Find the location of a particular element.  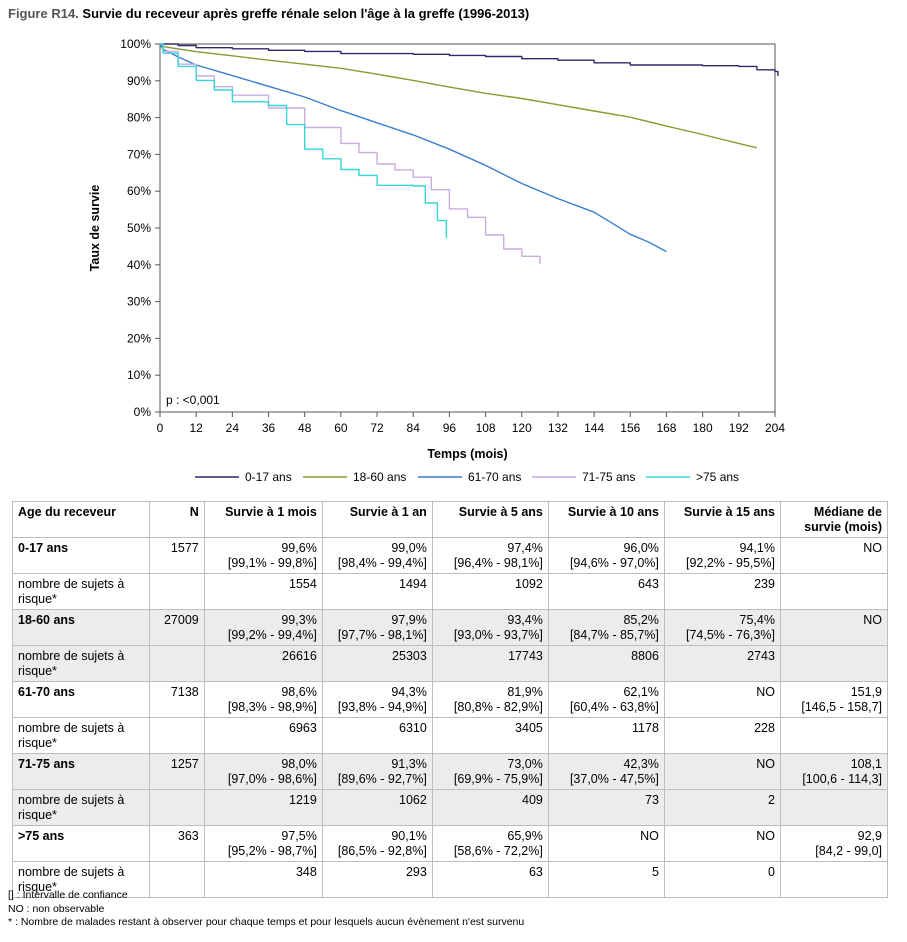

age-group-cell: 18-60 ans is located at coordinates (81, 627).